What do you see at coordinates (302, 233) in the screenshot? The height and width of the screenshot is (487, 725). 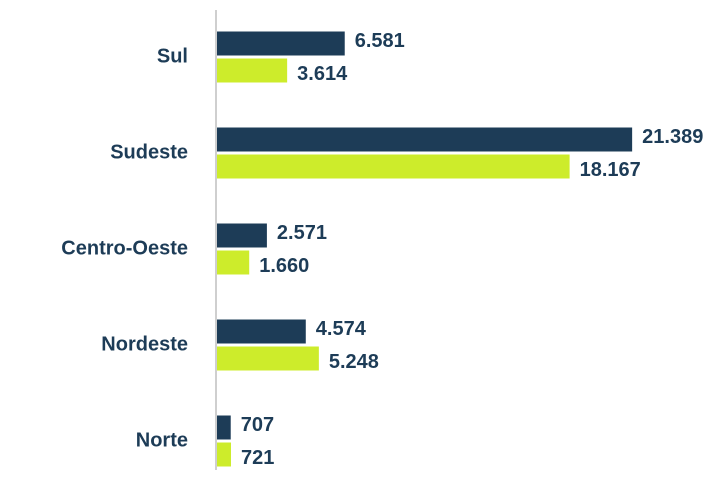 I see `value-label: 2.571` at bounding box center [302, 233].